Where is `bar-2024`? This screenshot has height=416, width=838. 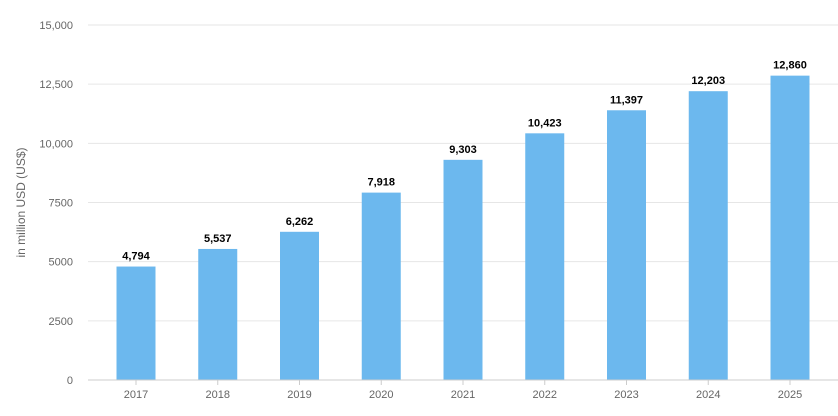
bar-2024 is located at coordinates (708, 235).